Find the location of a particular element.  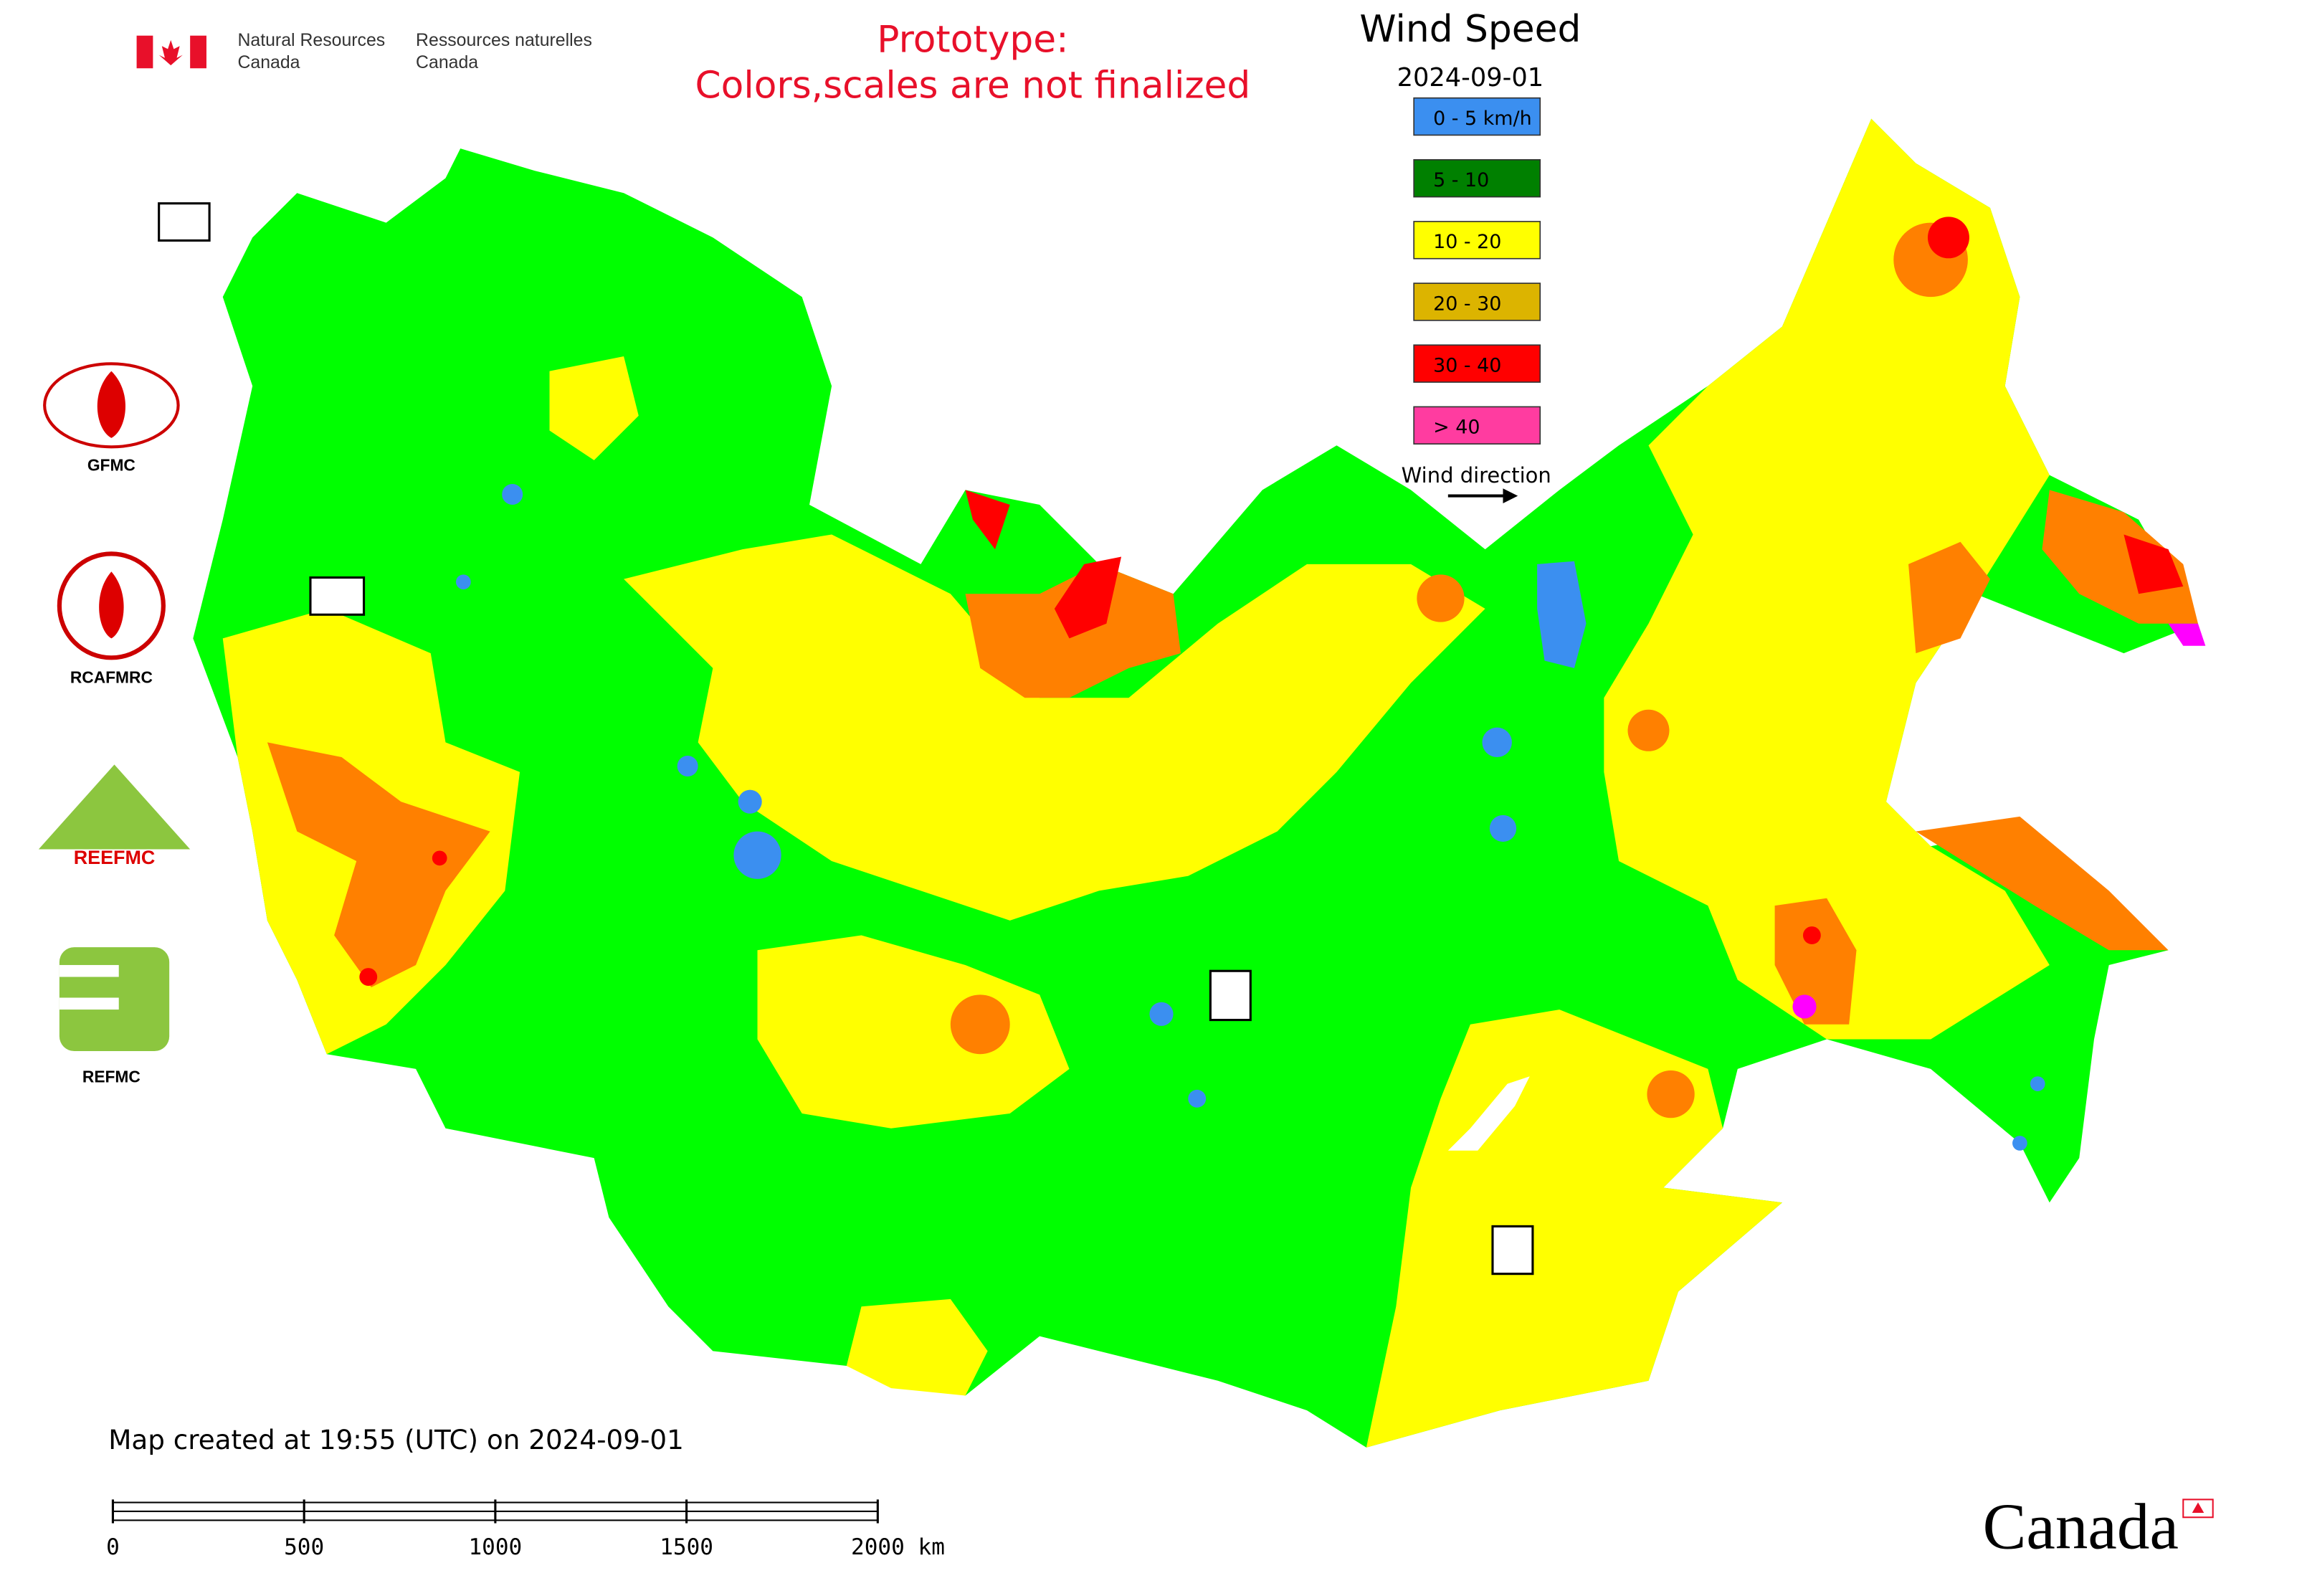

scale-label: 500 is located at coordinates (304, 1547).